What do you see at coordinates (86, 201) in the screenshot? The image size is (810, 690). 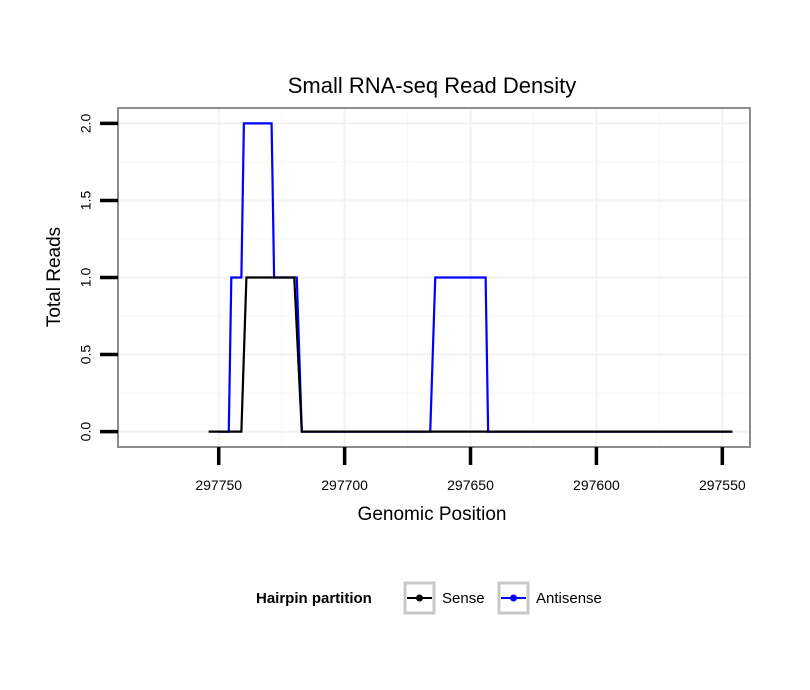 I see `y-tick-label: 1.5` at bounding box center [86, 201].